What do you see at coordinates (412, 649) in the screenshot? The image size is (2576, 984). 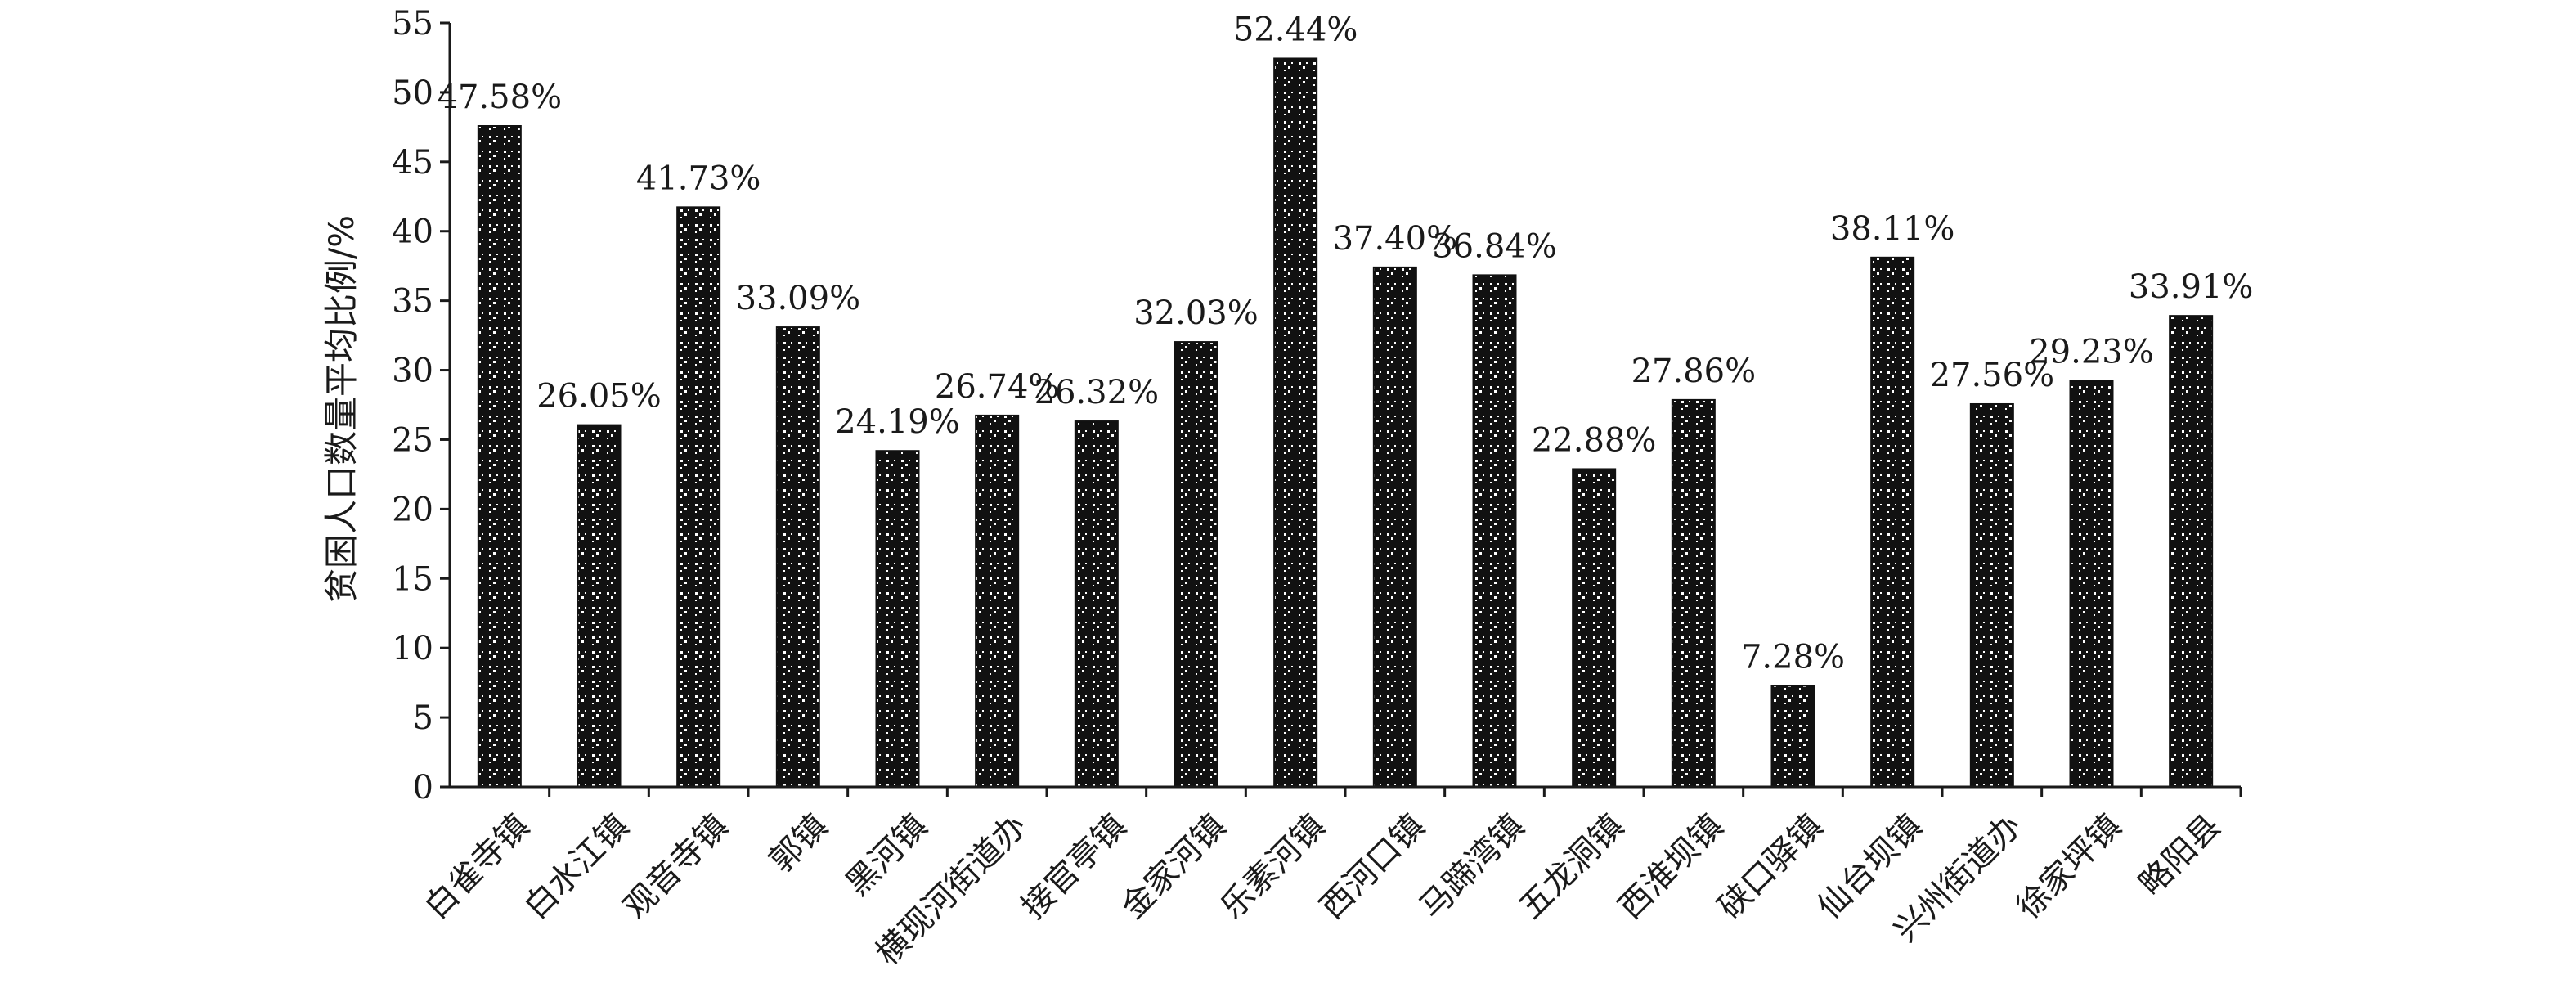 I see `y-tick-label: 10` at bounding box center [412, 649].